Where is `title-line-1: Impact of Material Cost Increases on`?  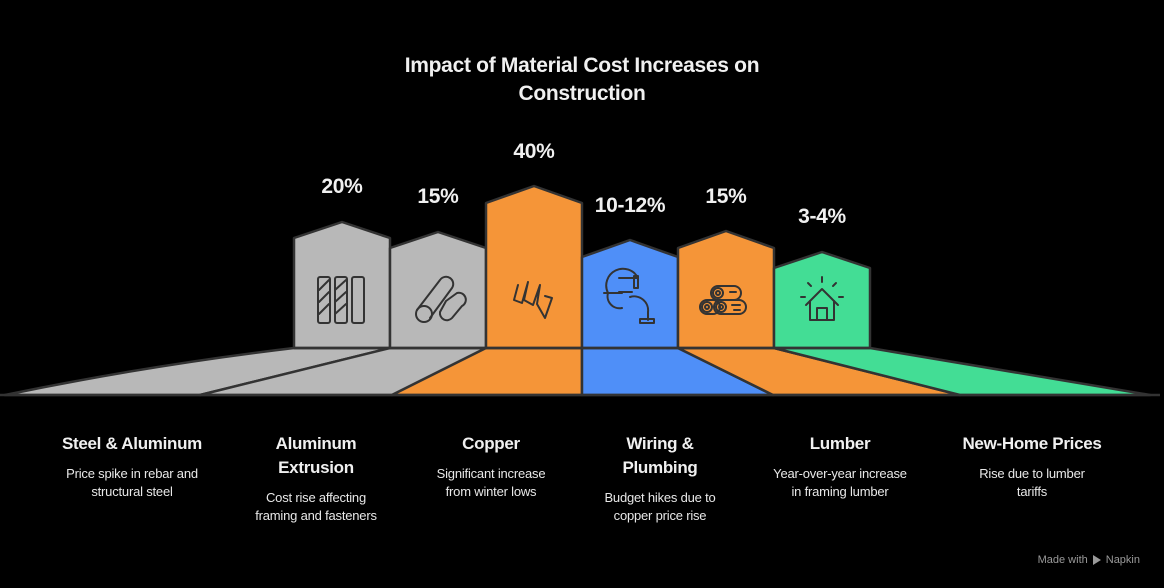 title-line-1: Impact of Material Cost Increases on is located at coordinates (582, 65).